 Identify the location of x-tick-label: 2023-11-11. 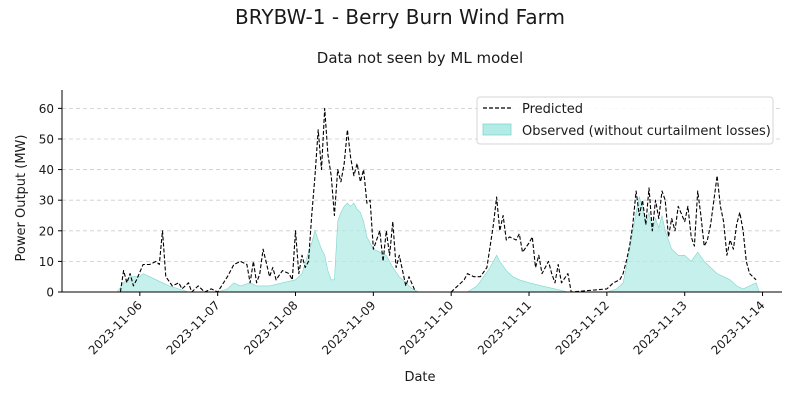
(504, 327).